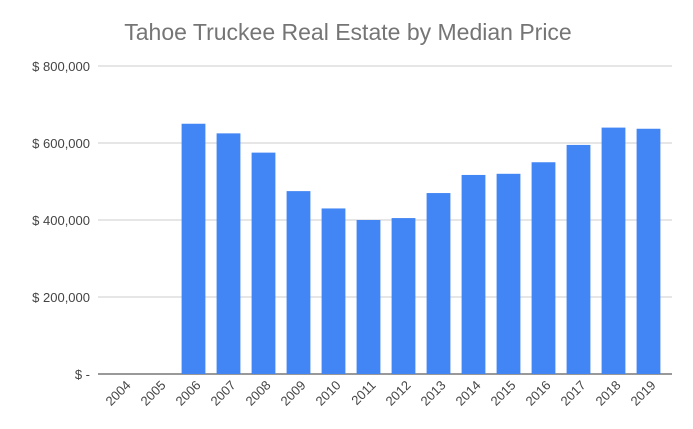 This screenshot has height=429, width=693. I want to click on y-tick-label: $ 400,000, so click(61, 220).